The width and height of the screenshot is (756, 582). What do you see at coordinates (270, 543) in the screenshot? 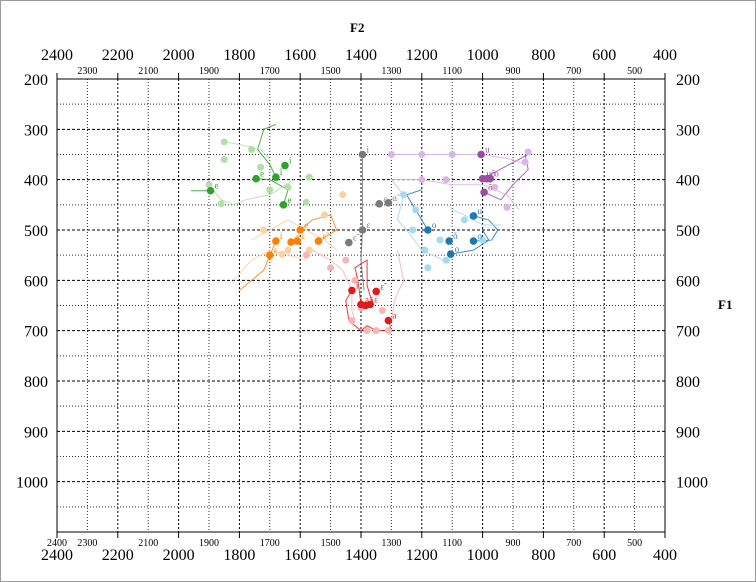
I see `x-minor-tick-label-bottom: 1700` at bounding box center [270, 543].